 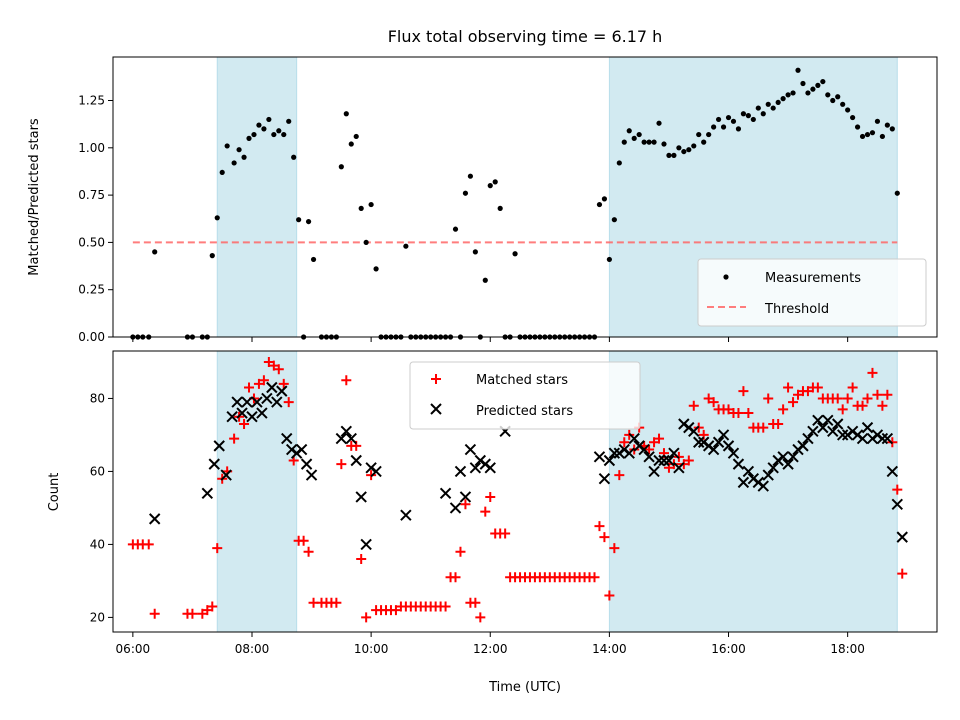 What do you see at coordinates (97, 617) in the screenshot?
I see `y-tick-label: 20` at bounding box center [97, 617].